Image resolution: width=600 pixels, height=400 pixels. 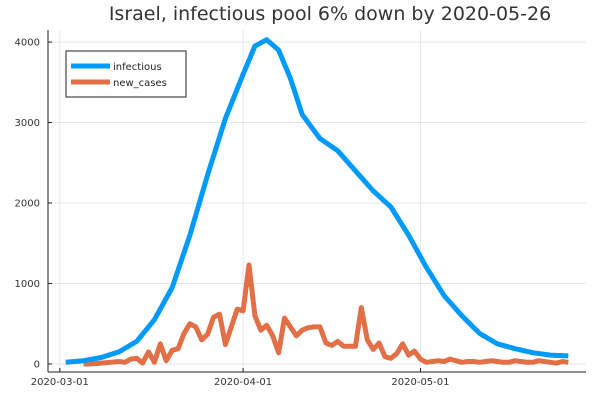 What do you see at coordinates (27, 123) in the screenshot?
I see `y-tick-label: 3000` at bounding box center [27, 123].